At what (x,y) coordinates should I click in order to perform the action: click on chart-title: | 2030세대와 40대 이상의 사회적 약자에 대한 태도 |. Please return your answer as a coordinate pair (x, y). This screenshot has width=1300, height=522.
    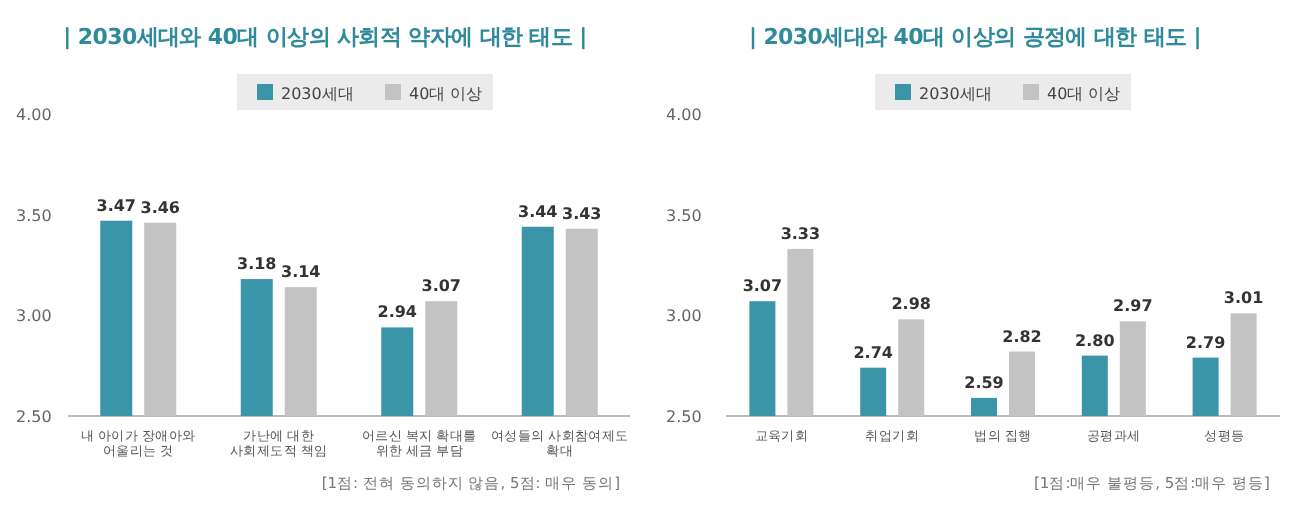
    Looking at the image, I should click on (325, 37).